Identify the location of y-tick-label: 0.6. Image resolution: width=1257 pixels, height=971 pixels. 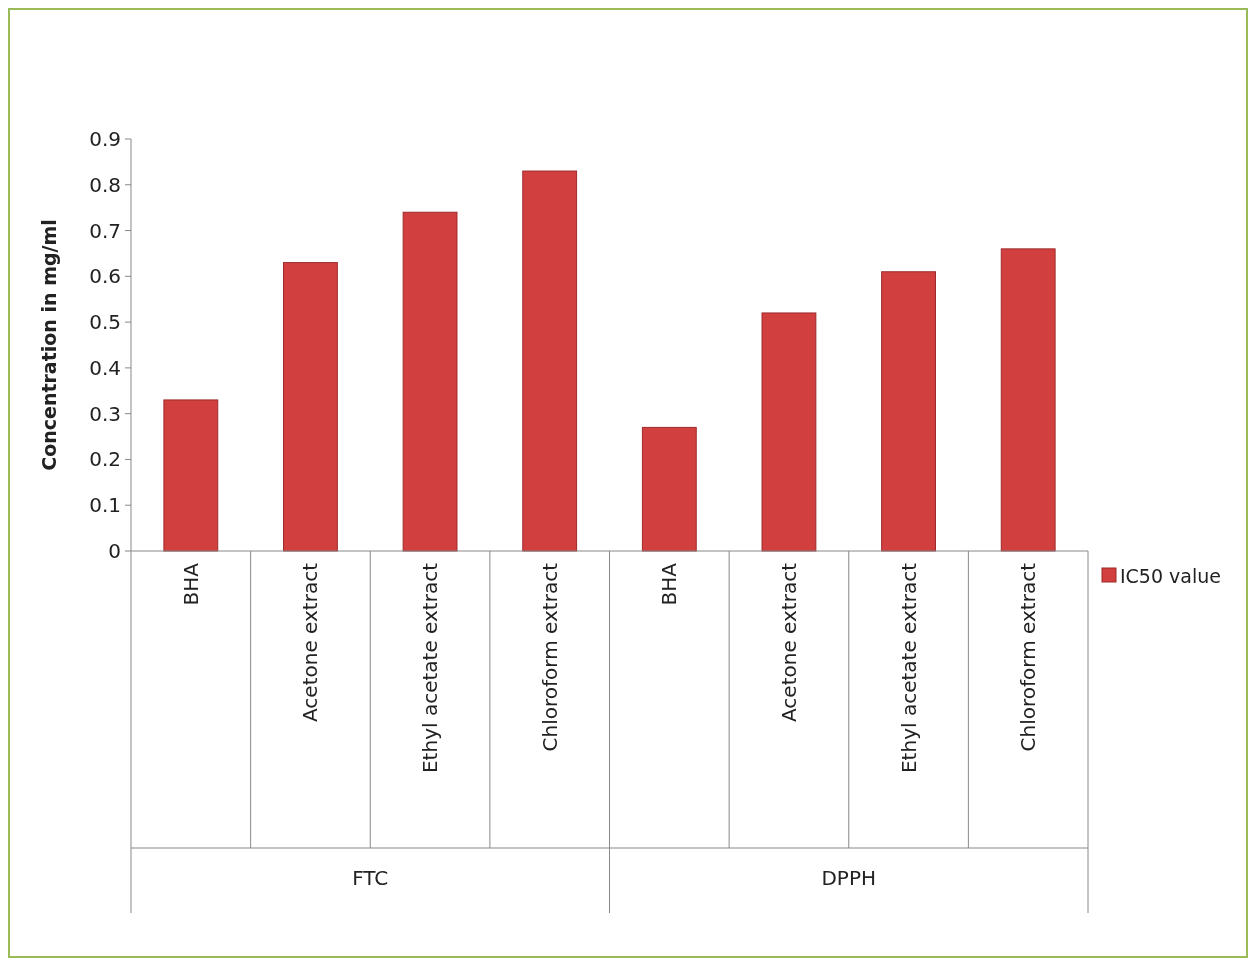
(105, 276).